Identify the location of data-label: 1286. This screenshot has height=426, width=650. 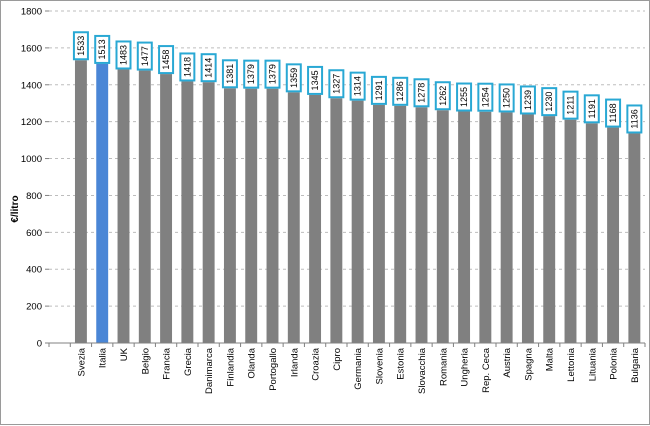
(400, 91).